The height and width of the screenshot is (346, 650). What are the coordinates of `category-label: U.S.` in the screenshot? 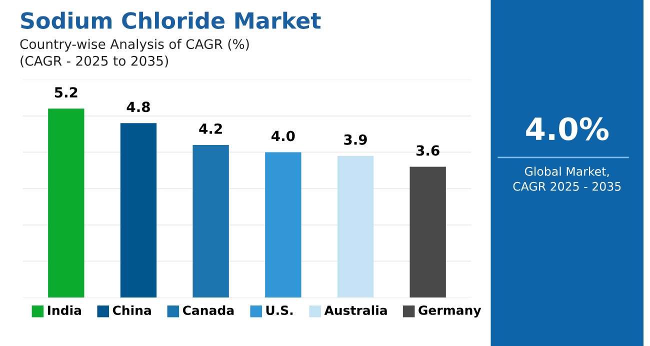 It's located at (279, 311).